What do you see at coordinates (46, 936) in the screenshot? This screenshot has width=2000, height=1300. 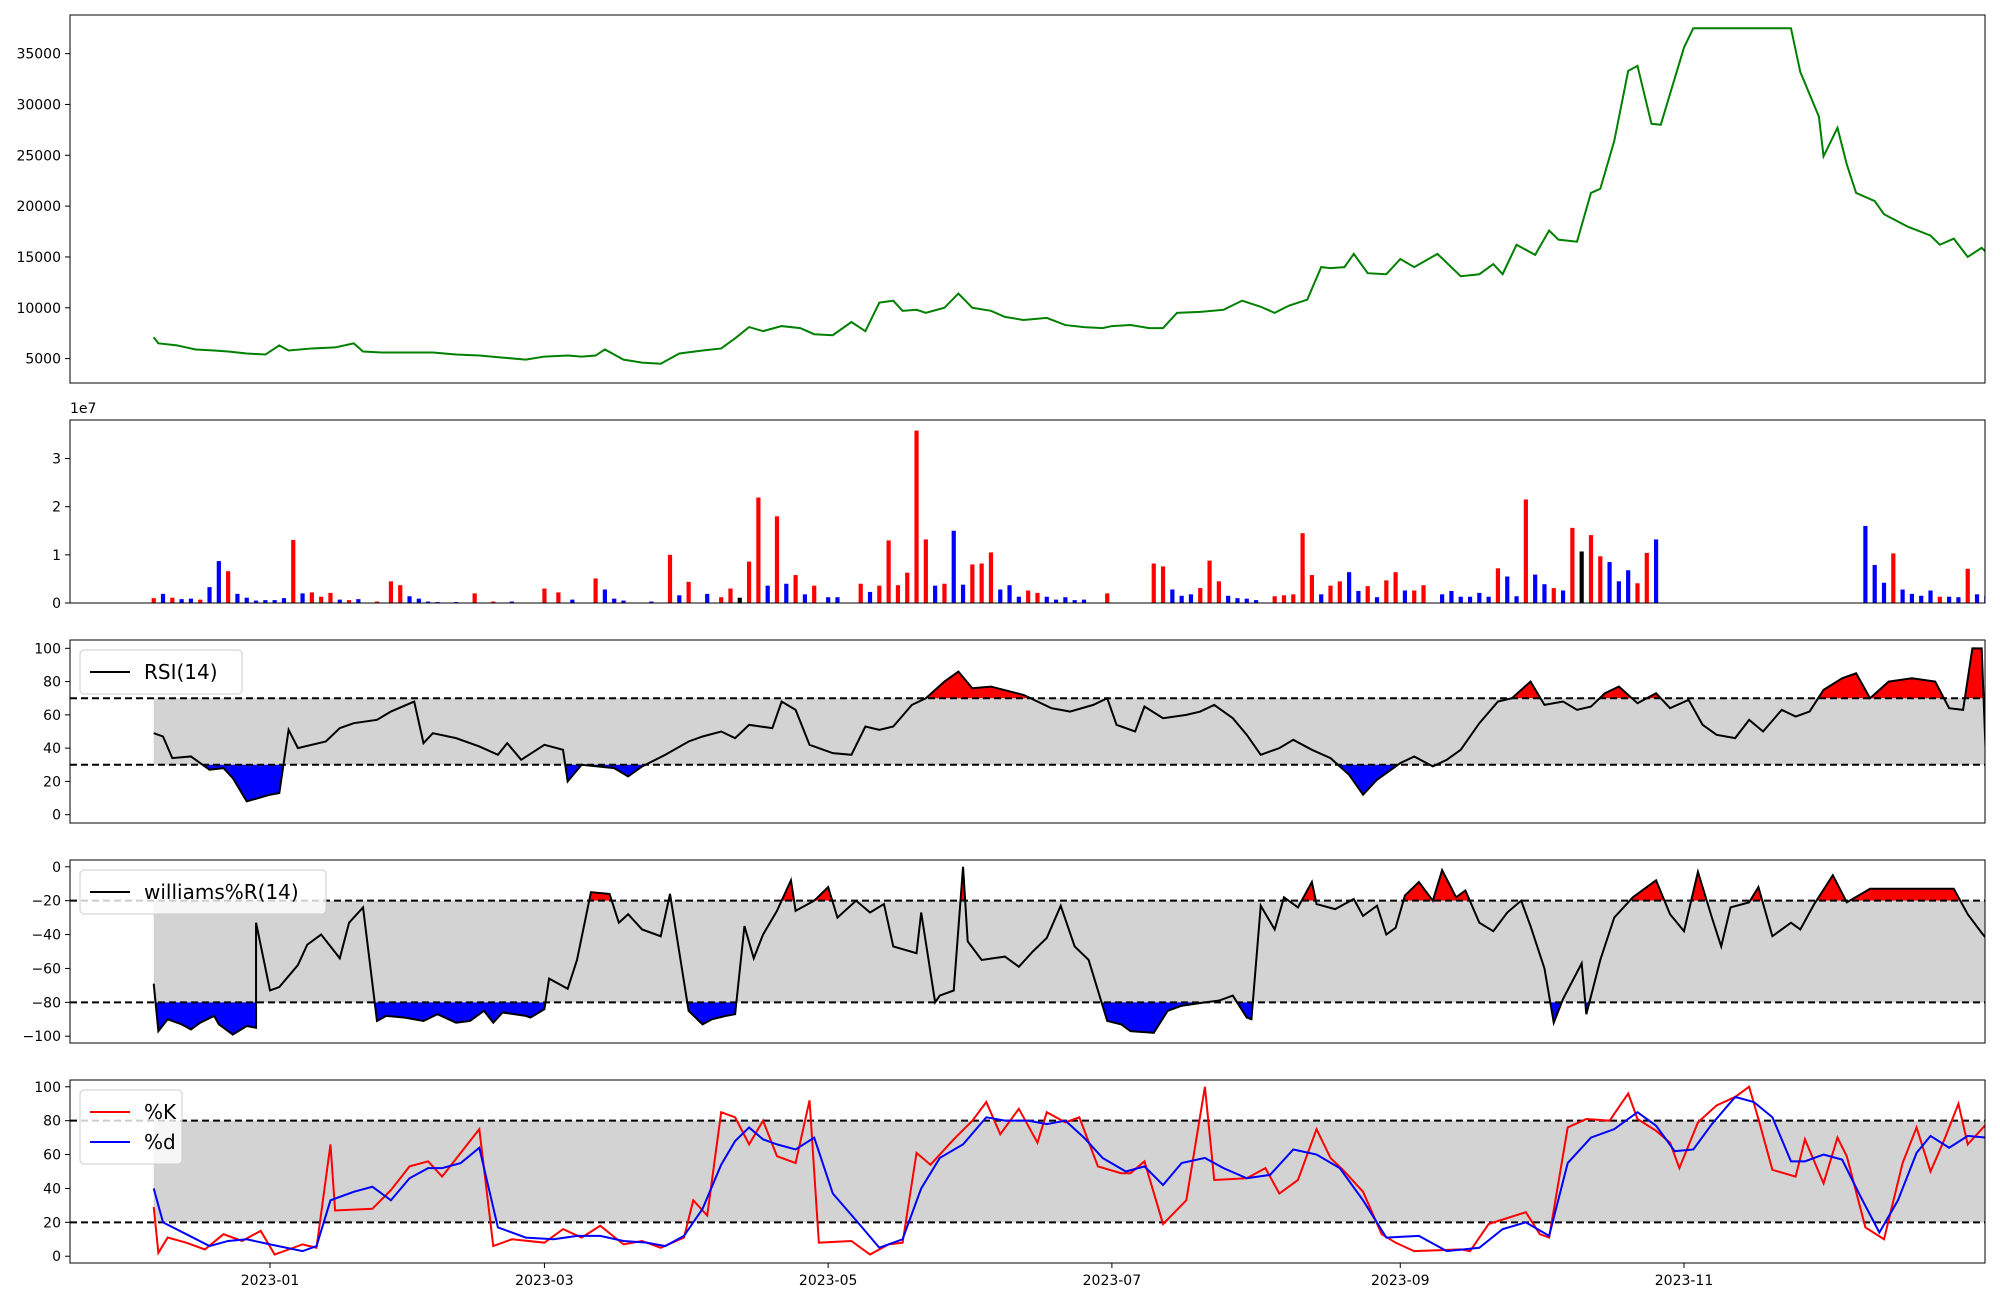 I see `williams-ytick-label: −40` at bounding box center [46, 936].